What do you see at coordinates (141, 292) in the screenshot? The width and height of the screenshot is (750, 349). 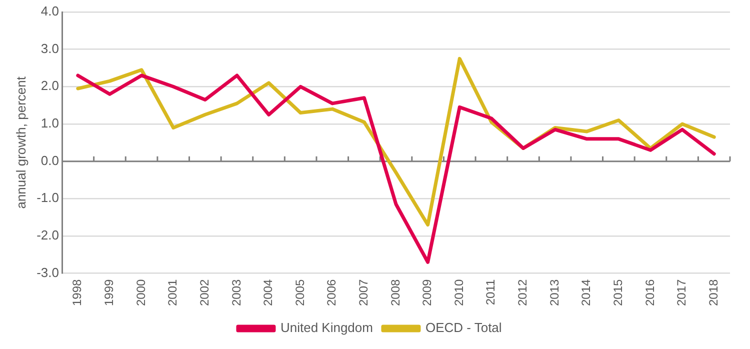 I see `x-tick-label: 2000` at bounding box center [141, 292].